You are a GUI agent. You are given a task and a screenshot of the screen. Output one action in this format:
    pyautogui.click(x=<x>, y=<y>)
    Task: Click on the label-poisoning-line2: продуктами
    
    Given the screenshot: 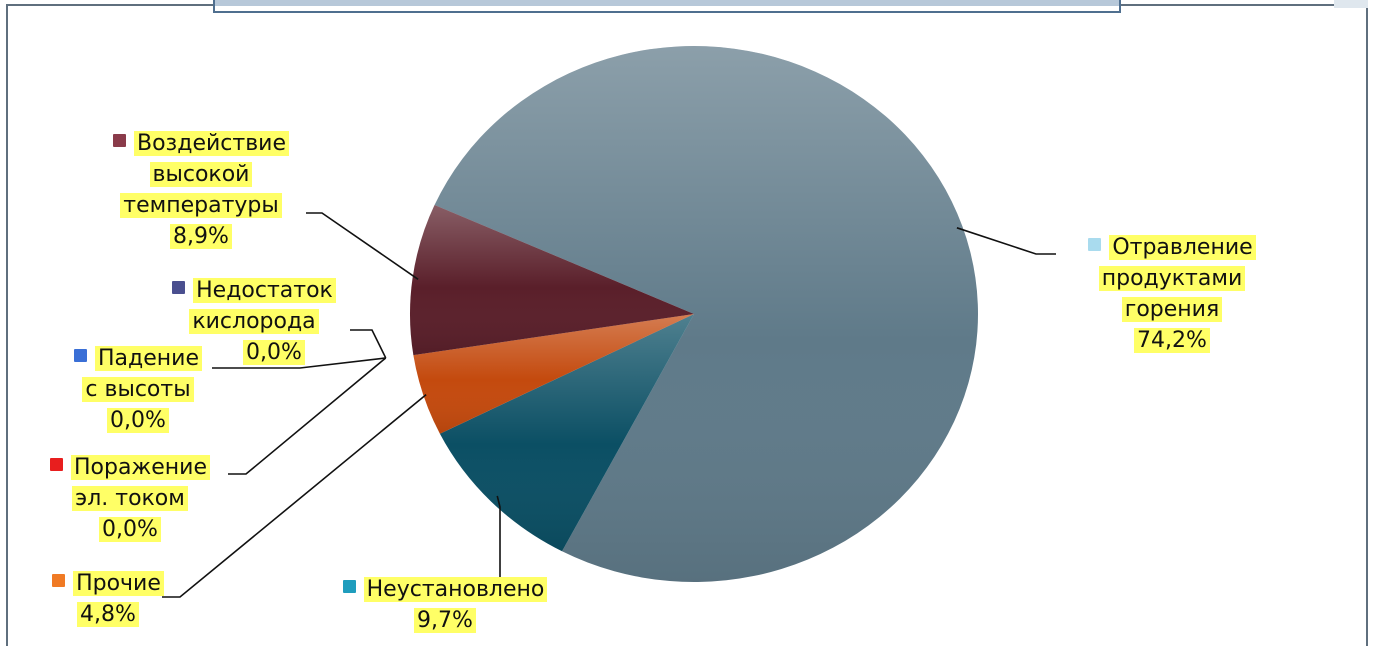 What is the action you would take?
    pyautogui.click(x=1172, y=278)
    